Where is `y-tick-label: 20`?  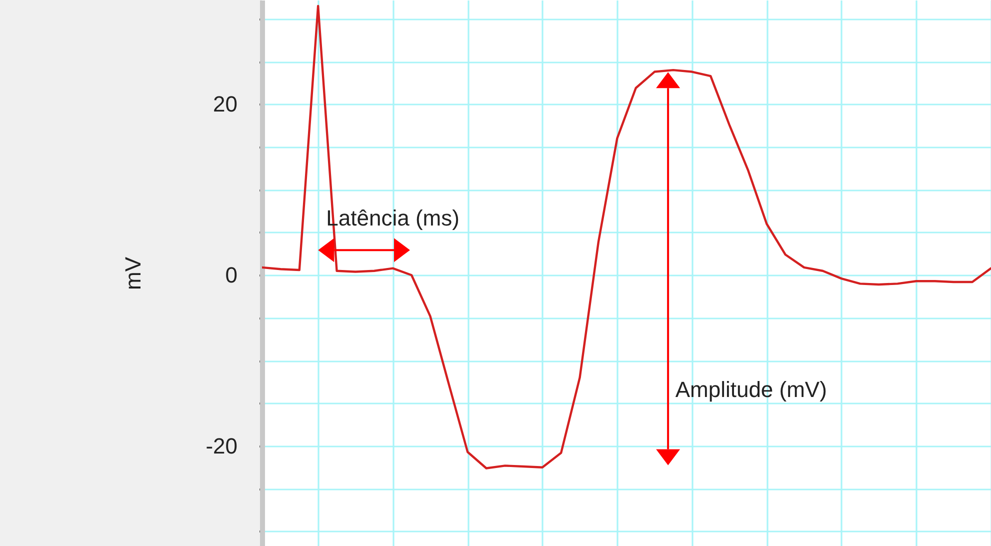 y-tick-label: 20 is located at coordinates (225, 104).